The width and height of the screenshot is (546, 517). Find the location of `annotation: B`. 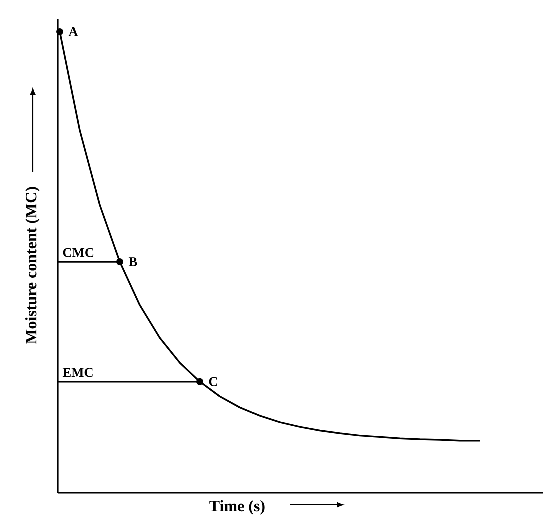

annotation: B is located at coordinates (133, 262).